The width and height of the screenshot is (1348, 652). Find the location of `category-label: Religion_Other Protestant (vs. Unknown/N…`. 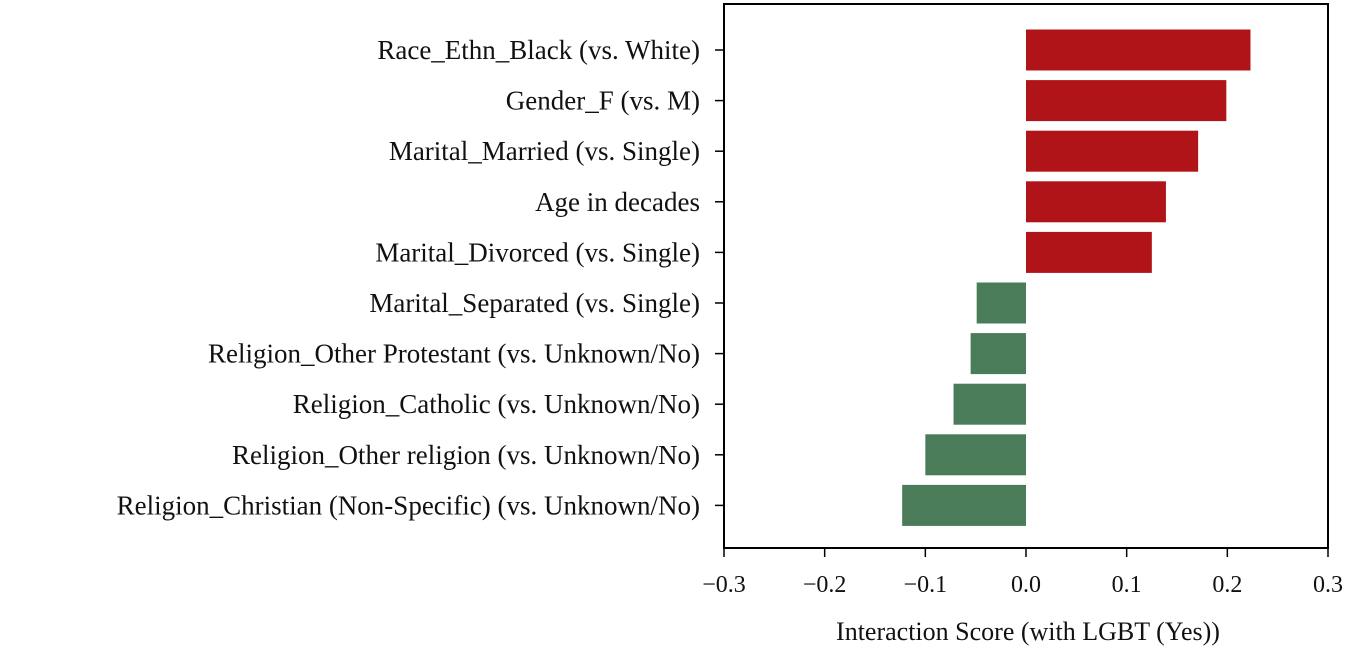

category-label: Religion_Other Protestant (vs. Unknown/N… is located at coordinates (454, 354).